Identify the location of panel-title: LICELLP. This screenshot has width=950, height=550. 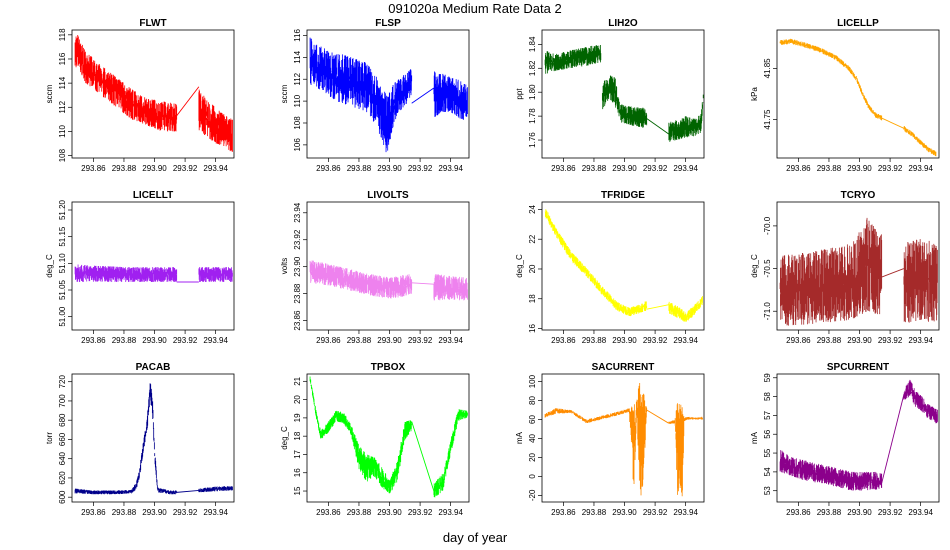
(858, 23).